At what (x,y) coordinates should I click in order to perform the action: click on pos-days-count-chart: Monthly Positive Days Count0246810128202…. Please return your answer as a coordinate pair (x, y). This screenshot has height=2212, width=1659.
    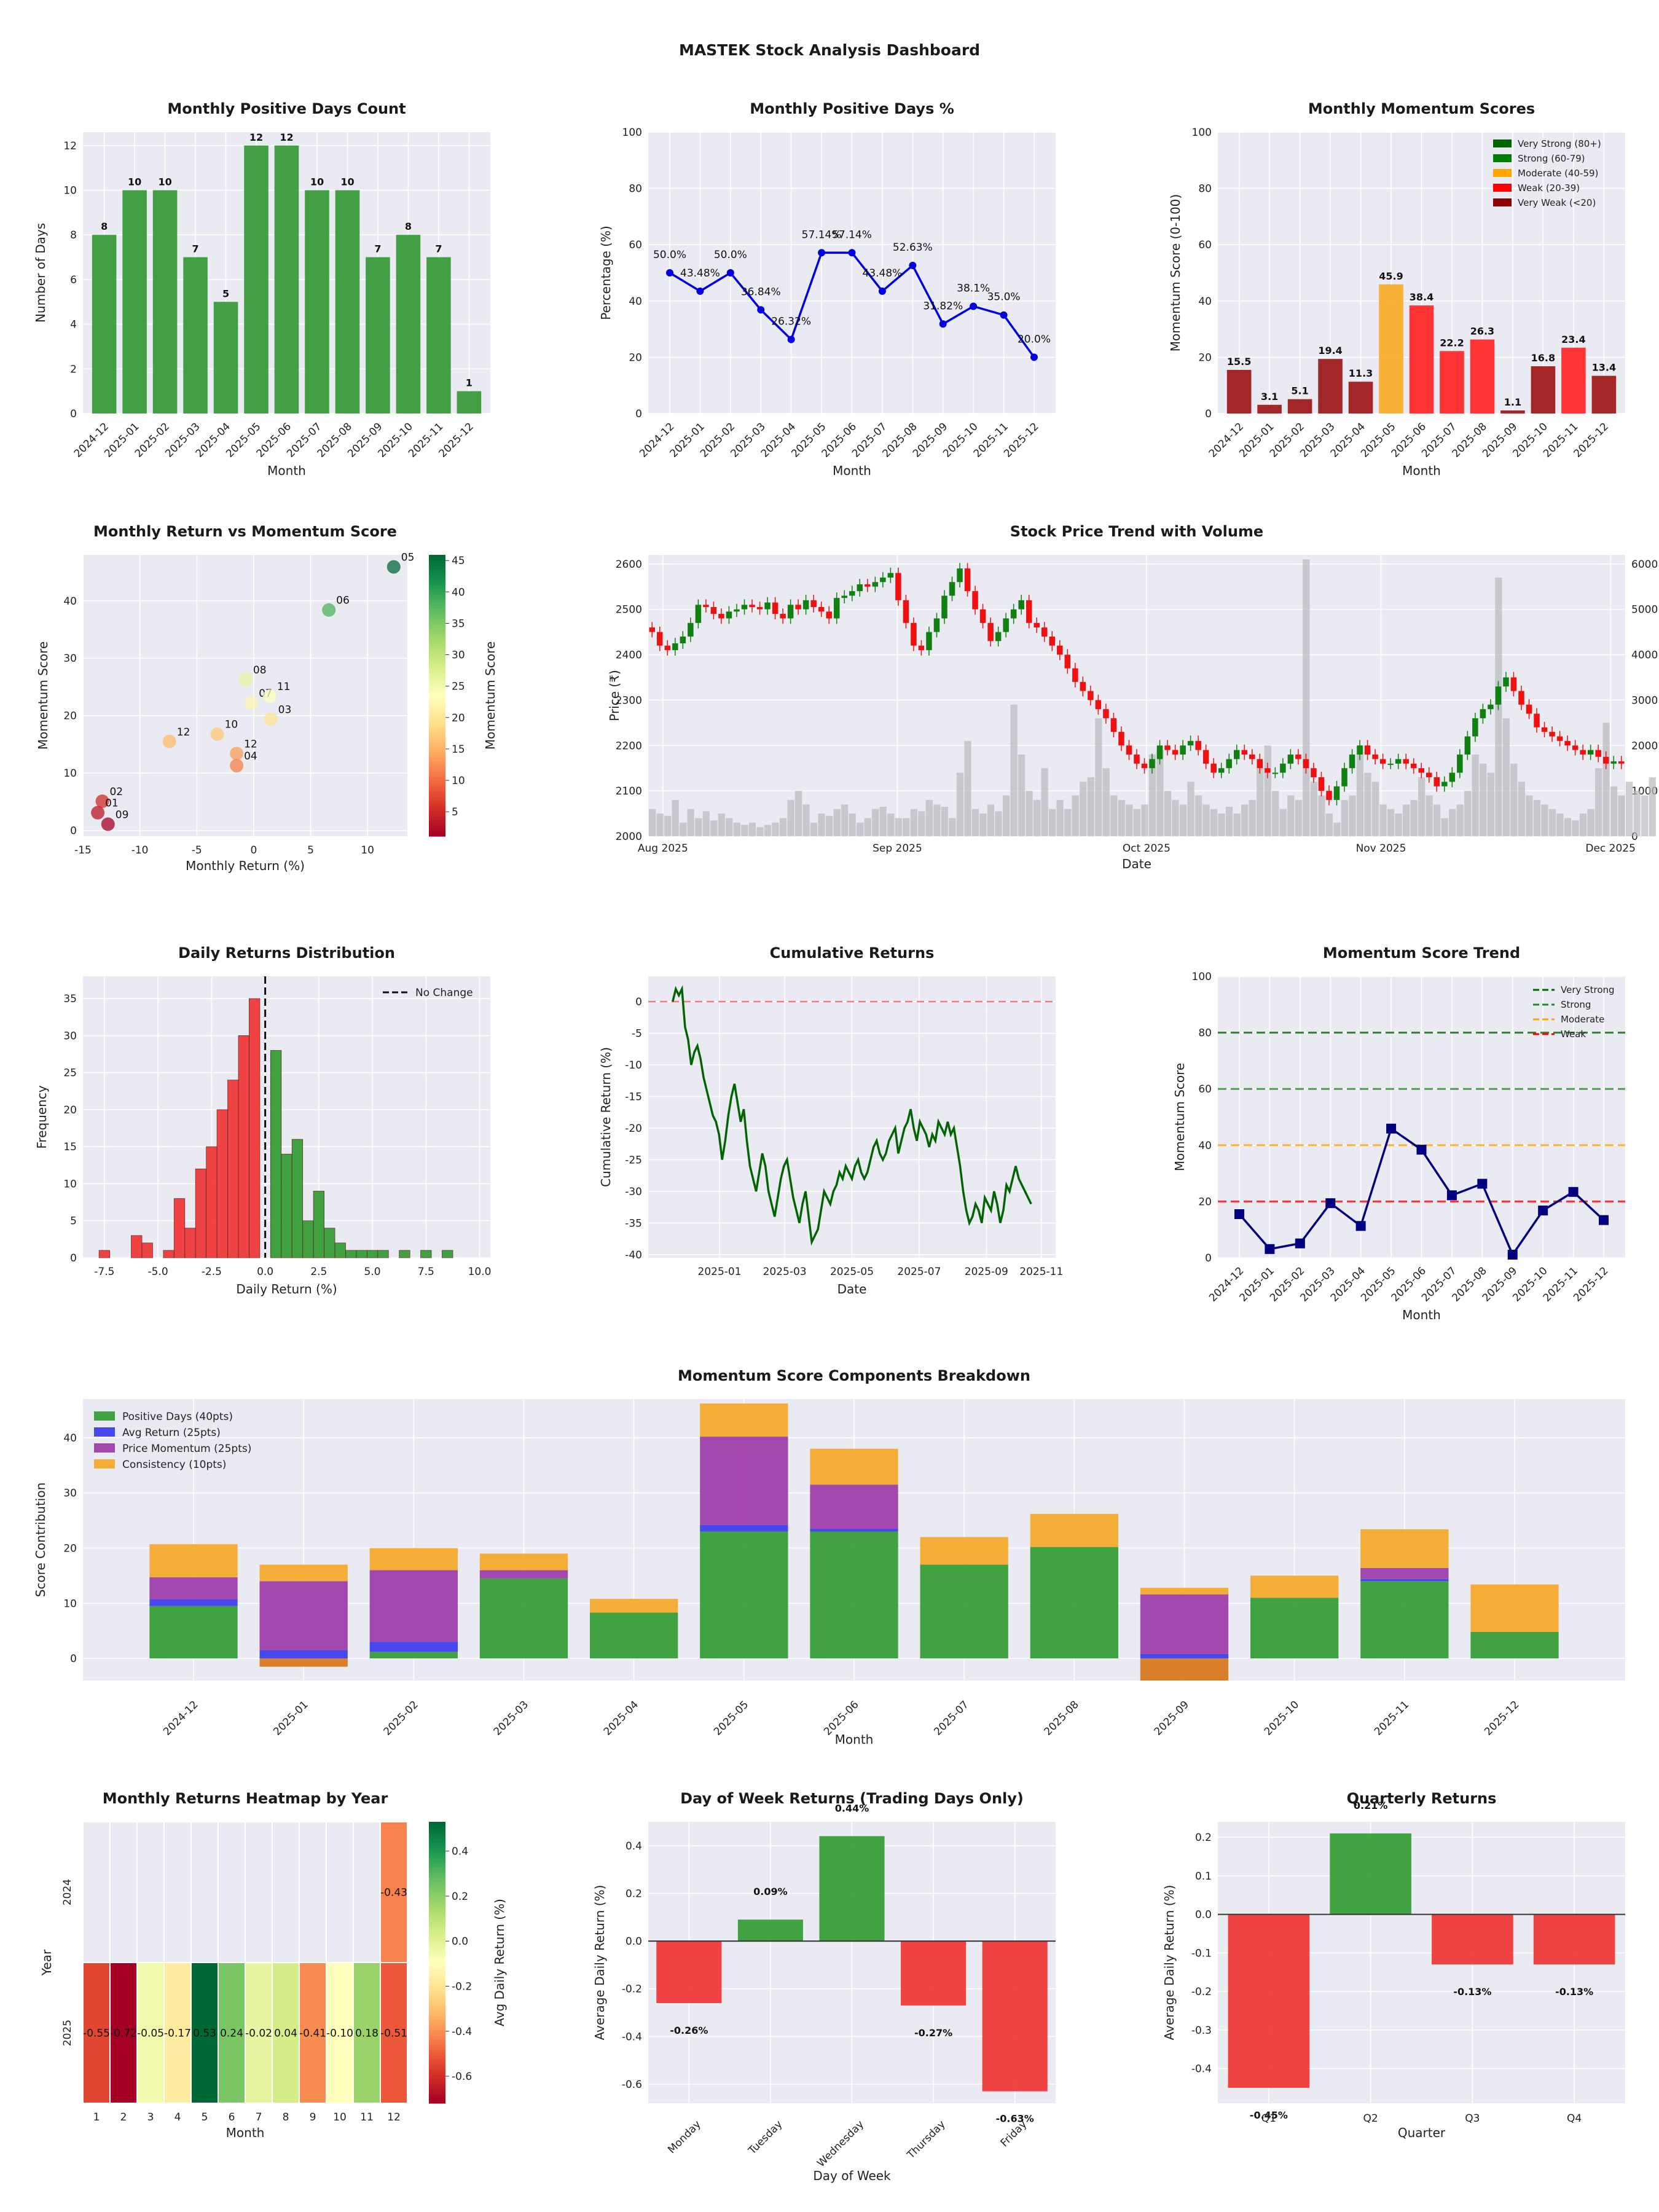
    Looking at the image, I should click on (261, 289).